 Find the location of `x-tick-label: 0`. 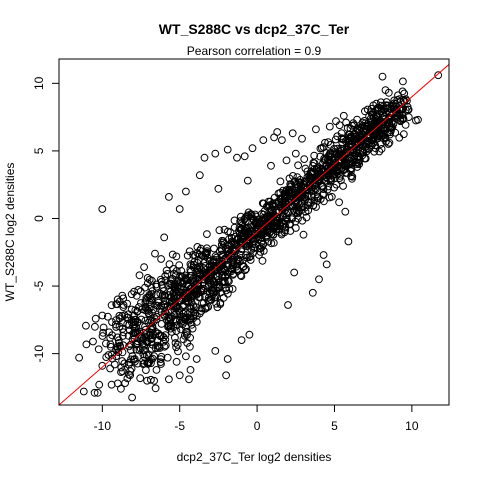

x-tick-label: 0 is located at coordinates (257, 426).